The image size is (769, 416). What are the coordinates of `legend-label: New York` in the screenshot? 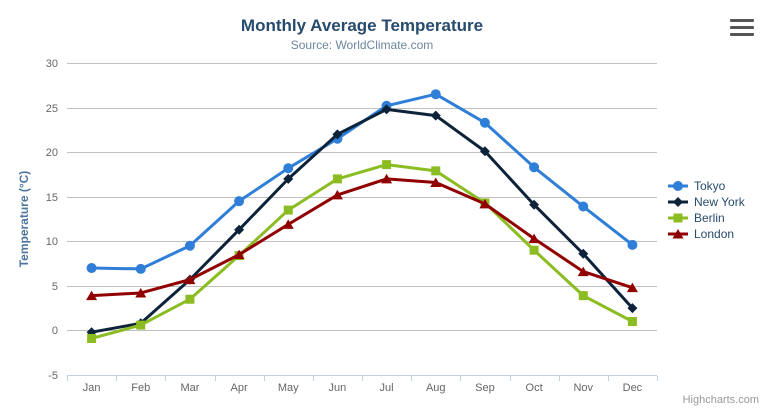 It's located at (719, 202).